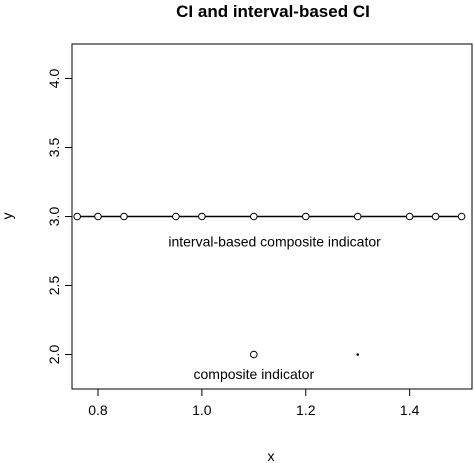  I want to click on y-axis: 2.0 2.5 3.0 3.5 4.0, so click(59, 217).